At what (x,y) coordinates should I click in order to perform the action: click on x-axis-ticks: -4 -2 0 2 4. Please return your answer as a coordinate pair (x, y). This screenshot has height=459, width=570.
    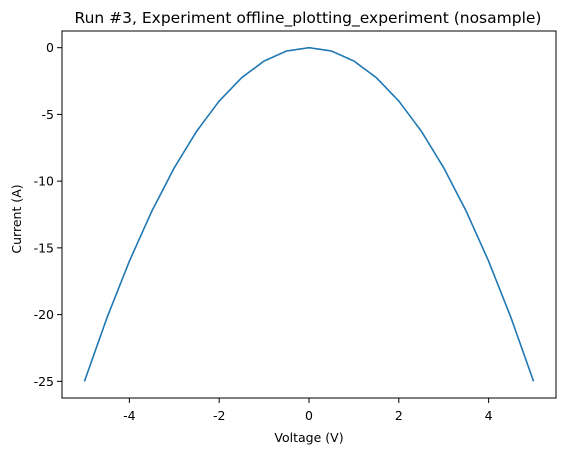
    Looking at the image, I should click on (308, 410).